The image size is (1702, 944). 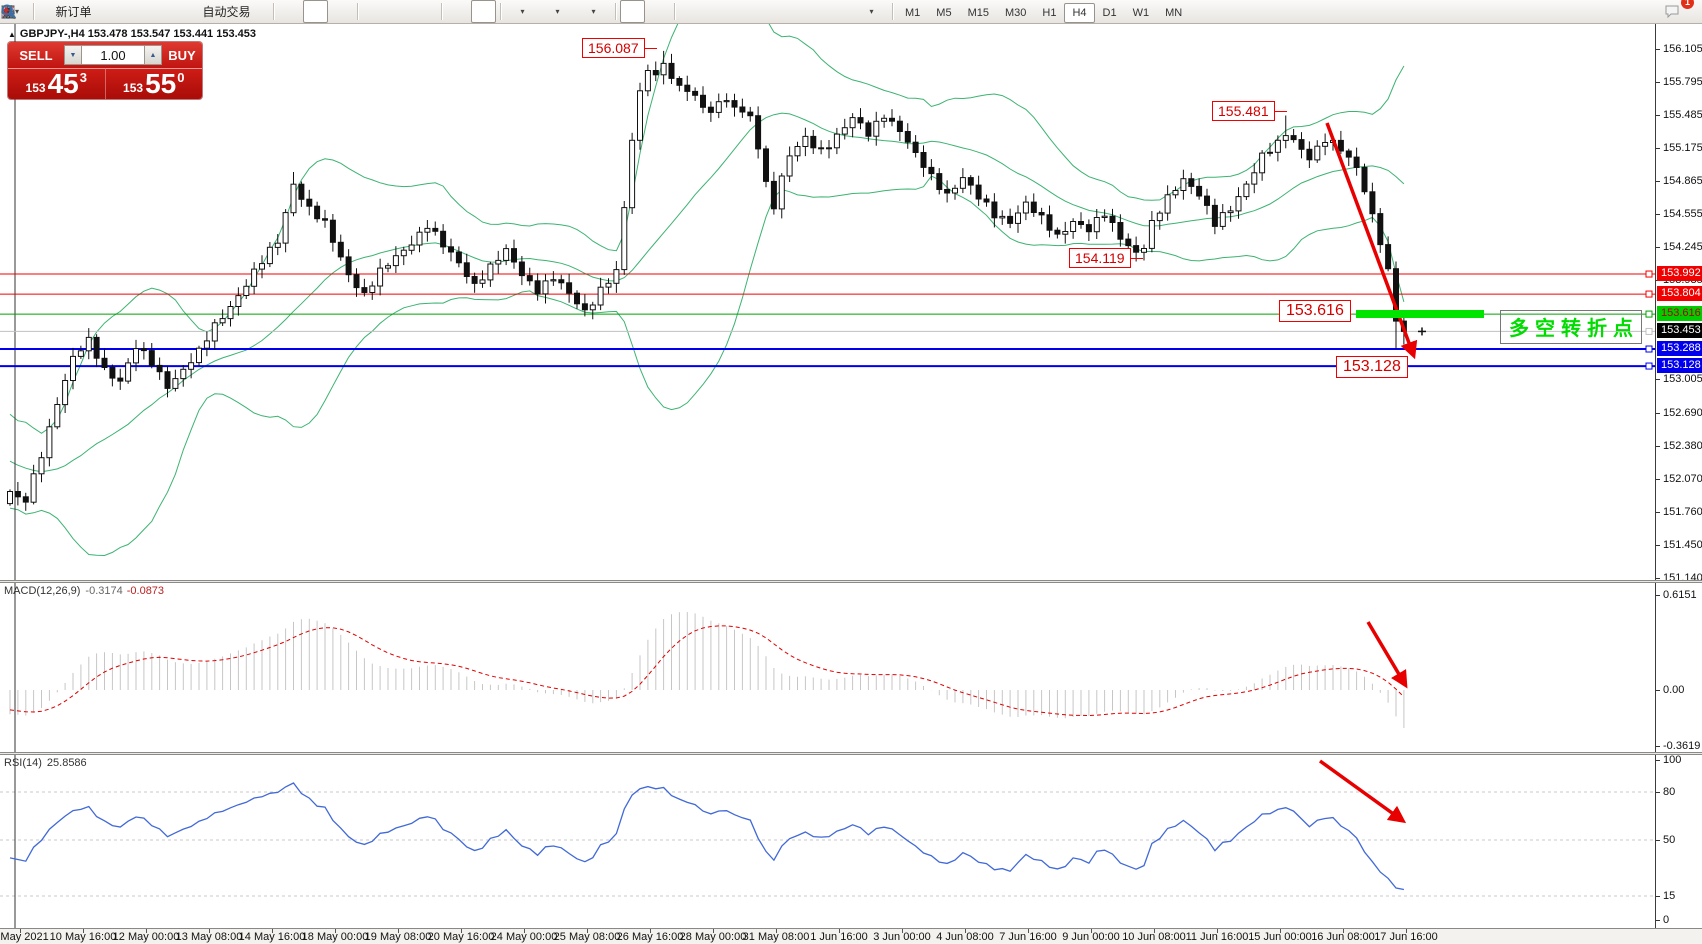 I want to click on chat-bubble-icon, so click(x=1672, y=12).